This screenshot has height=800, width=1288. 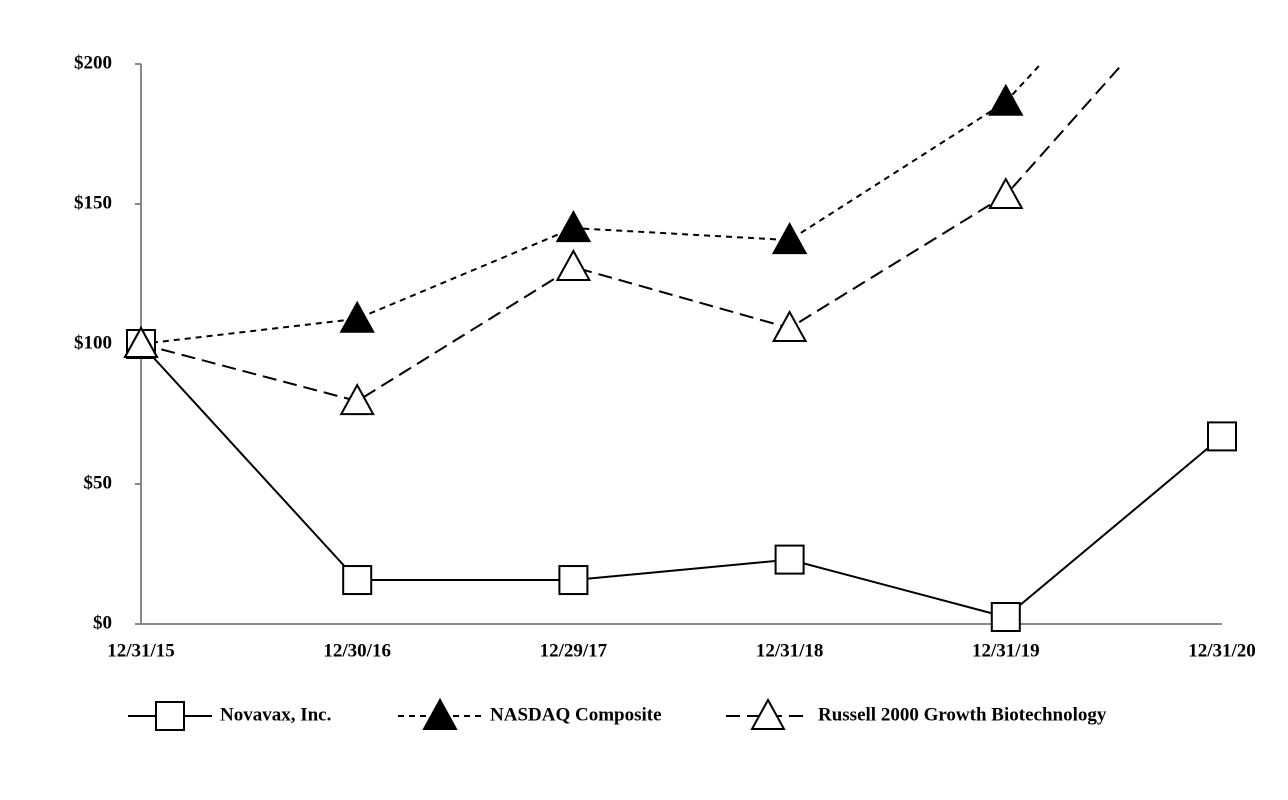 I want to click on x-tick-label: 12/31/15, so click(x=141, y=650).